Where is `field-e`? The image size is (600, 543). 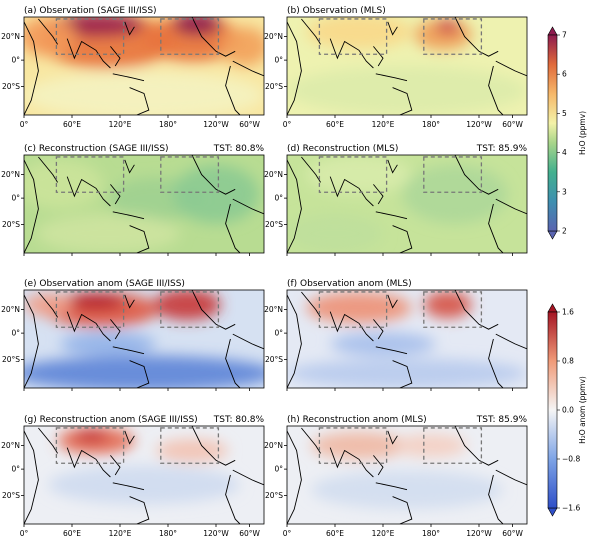 field-e is located at coordinates (144, 339).